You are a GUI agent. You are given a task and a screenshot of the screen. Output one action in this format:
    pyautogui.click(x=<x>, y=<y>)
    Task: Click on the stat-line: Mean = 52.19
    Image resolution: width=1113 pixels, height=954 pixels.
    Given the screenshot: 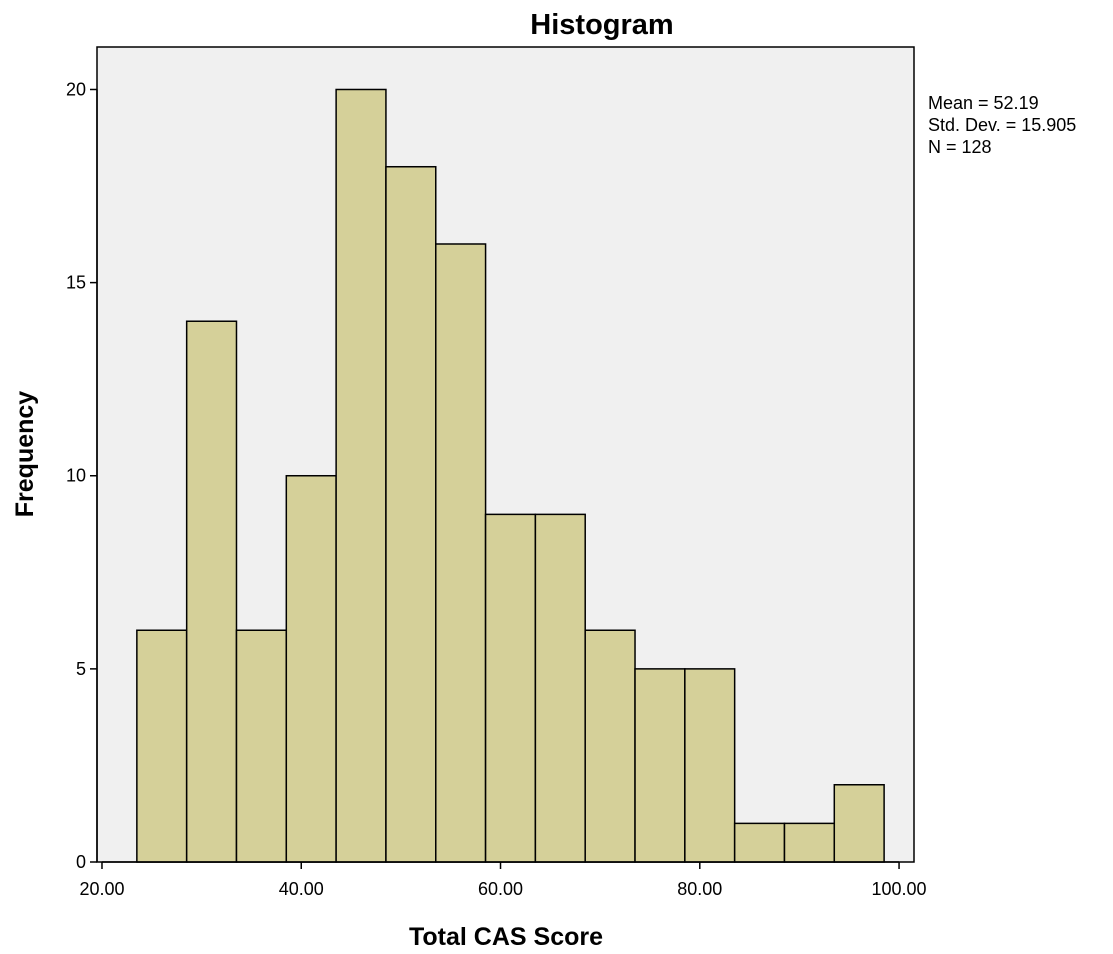 What is the action you would take?
    pyautogui.click(x=983, y=103)
    